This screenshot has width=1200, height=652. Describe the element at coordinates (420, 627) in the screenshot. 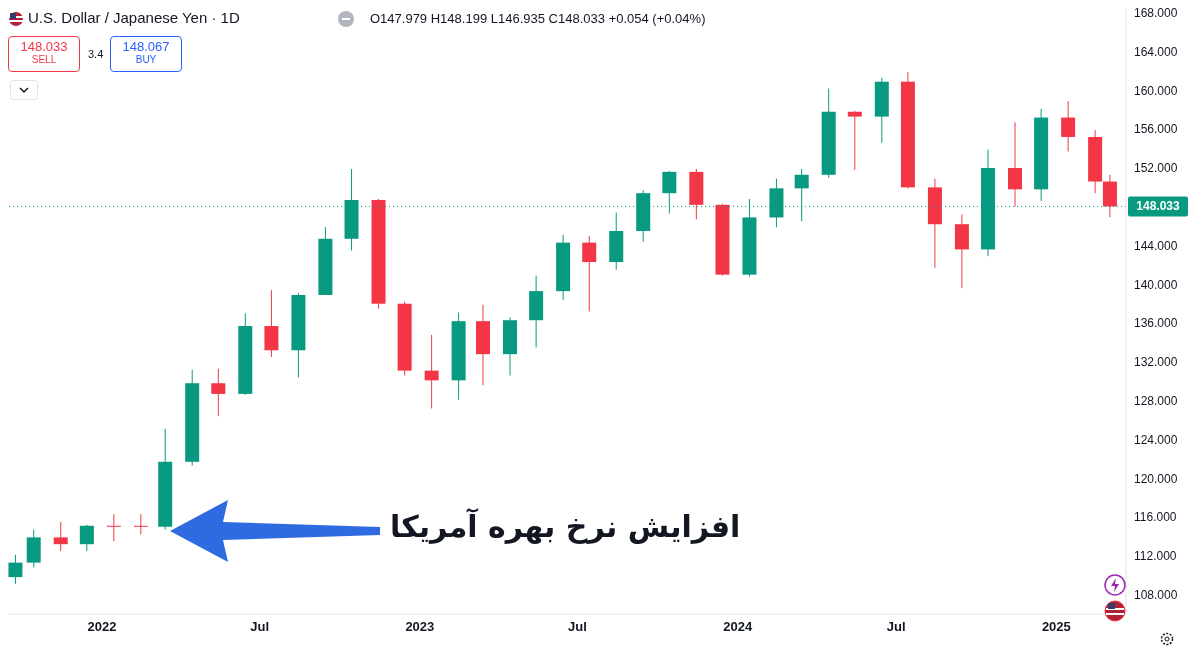

I see `x-tick-label: 2023` at that location.